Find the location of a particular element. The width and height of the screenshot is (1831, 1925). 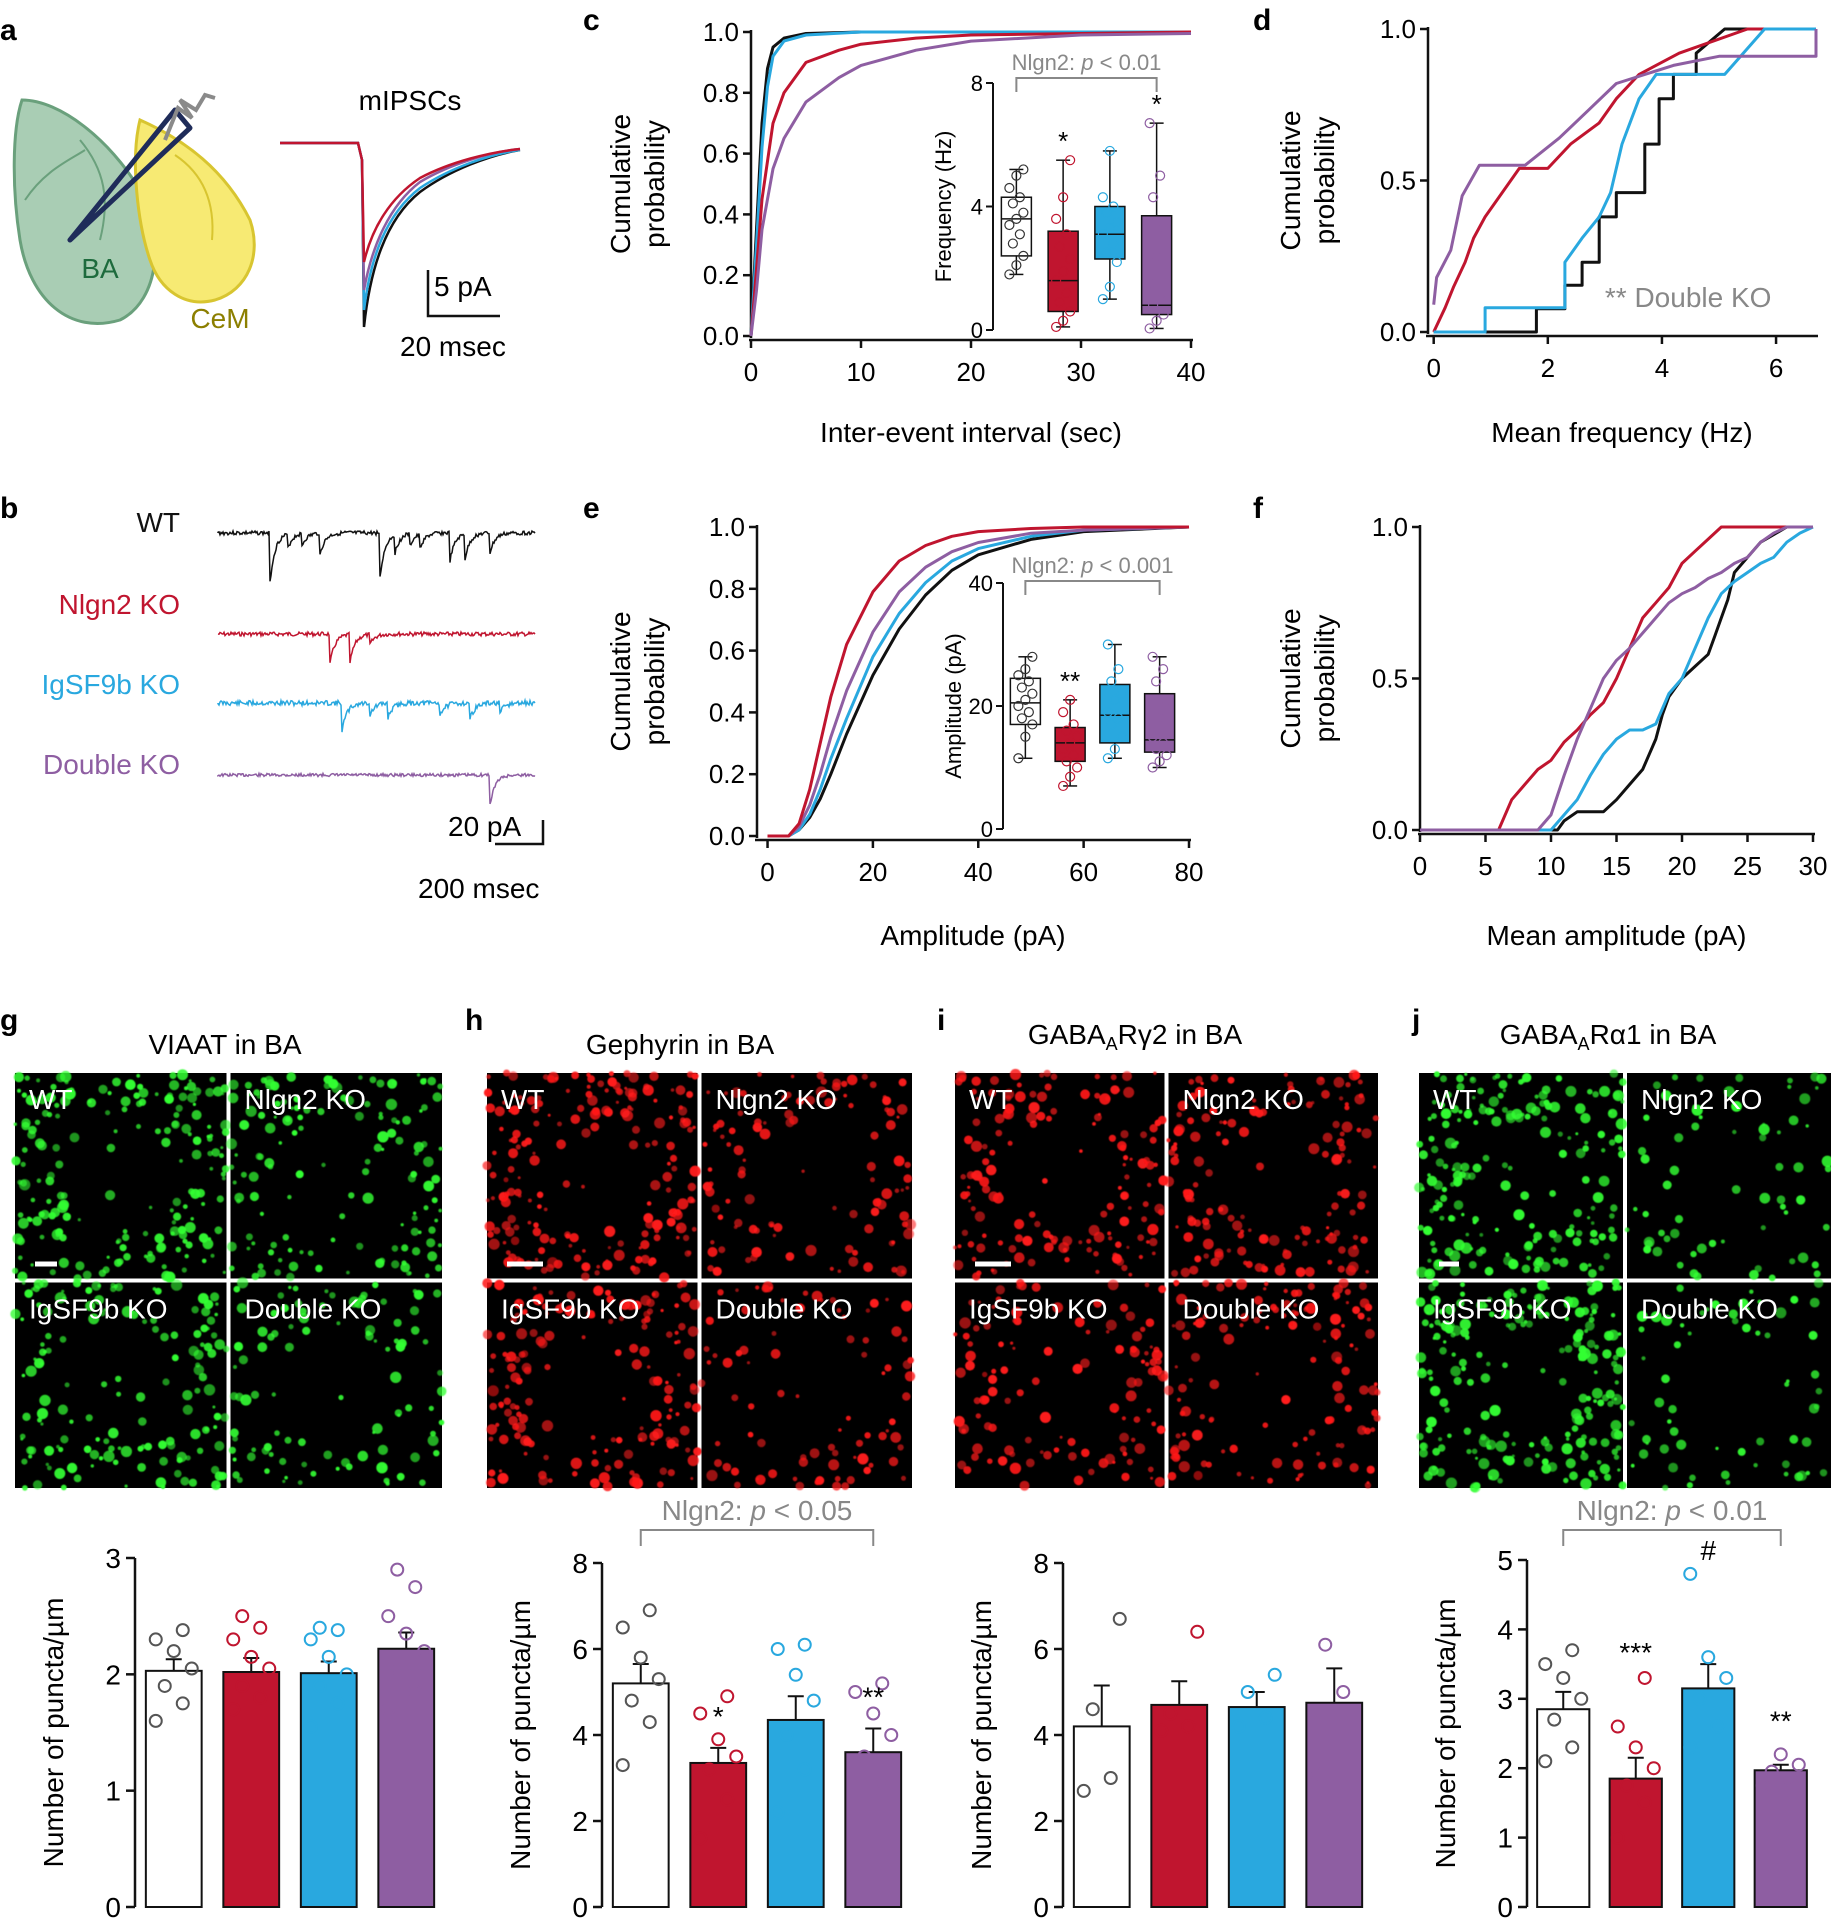

title-i-rest: Rγ2 in BA is located at coordinates (1180, 1034).